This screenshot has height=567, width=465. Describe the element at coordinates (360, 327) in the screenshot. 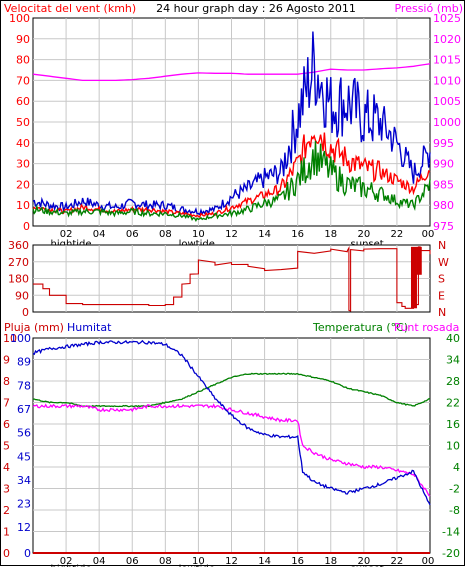

I see `temperature-axis-title: Temperatura (°C)` at that location.